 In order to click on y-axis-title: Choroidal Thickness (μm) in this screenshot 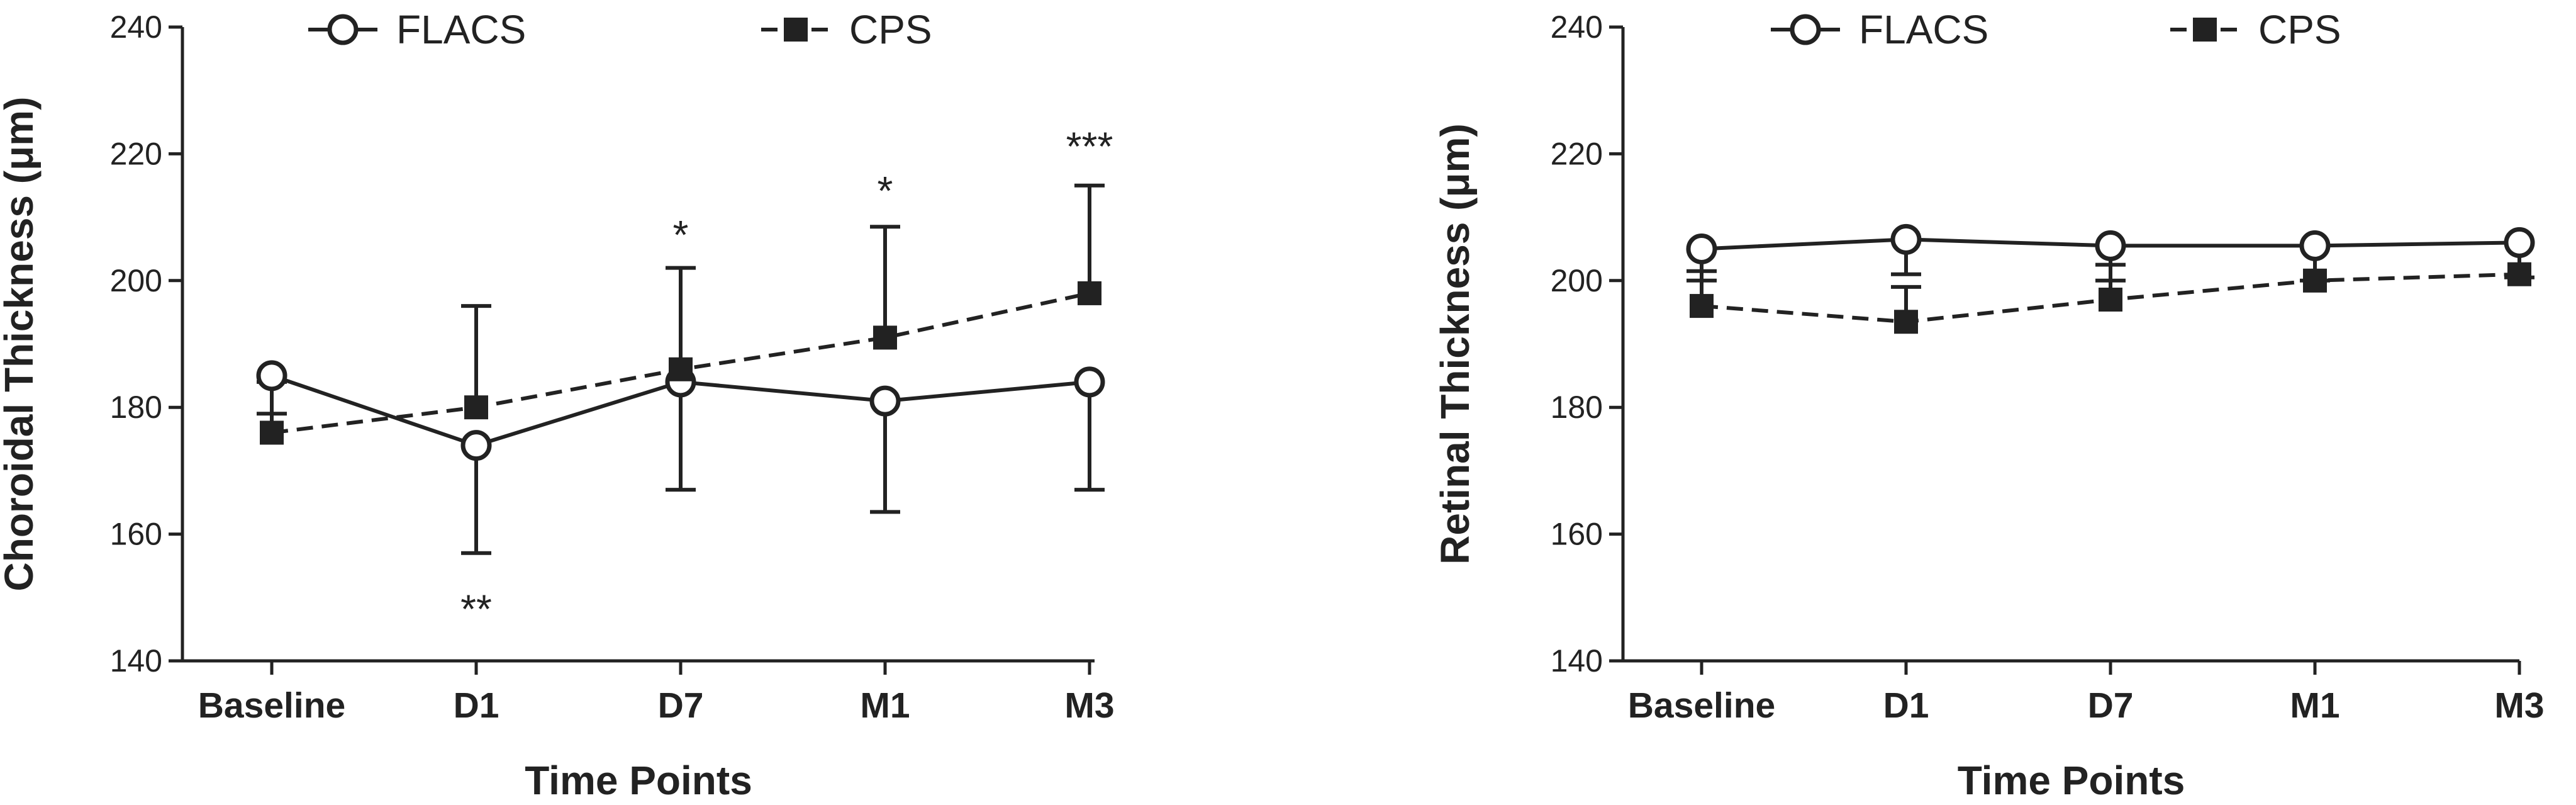, I will do `click(21, 344)`.